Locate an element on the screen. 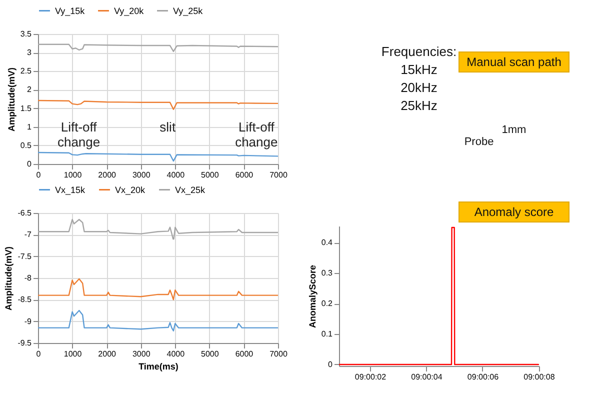 This screenshot has width=595, height=410. legend-label: Vy_20k is located at coordinates (129, 11).